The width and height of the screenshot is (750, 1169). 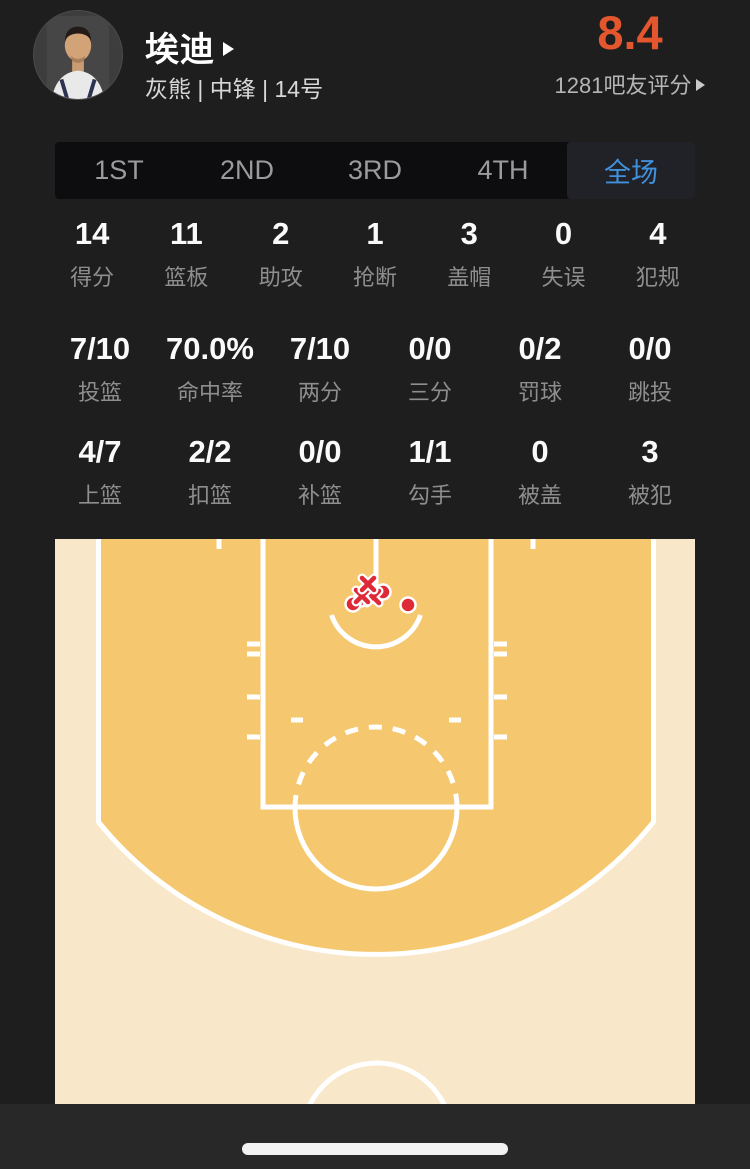 I want to click on stat-label: 抢断, so click(x=374, y=277).